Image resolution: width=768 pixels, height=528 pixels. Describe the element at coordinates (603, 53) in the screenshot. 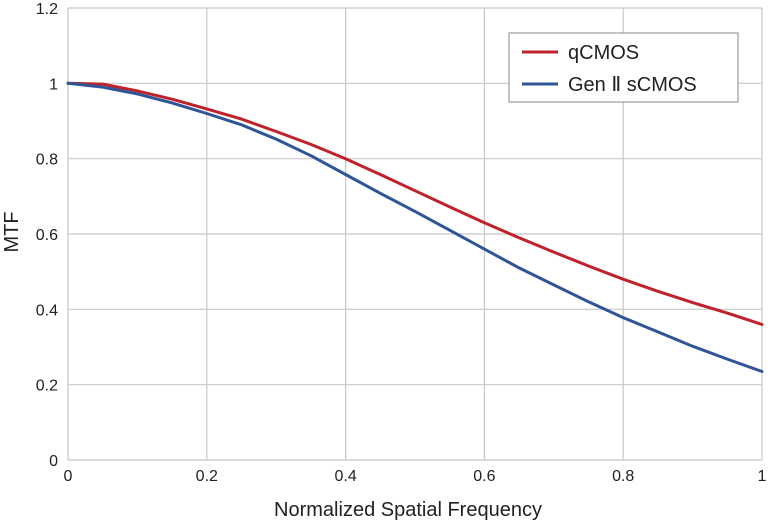

I see `legend-label-qcmos: qCMOS` at that location.